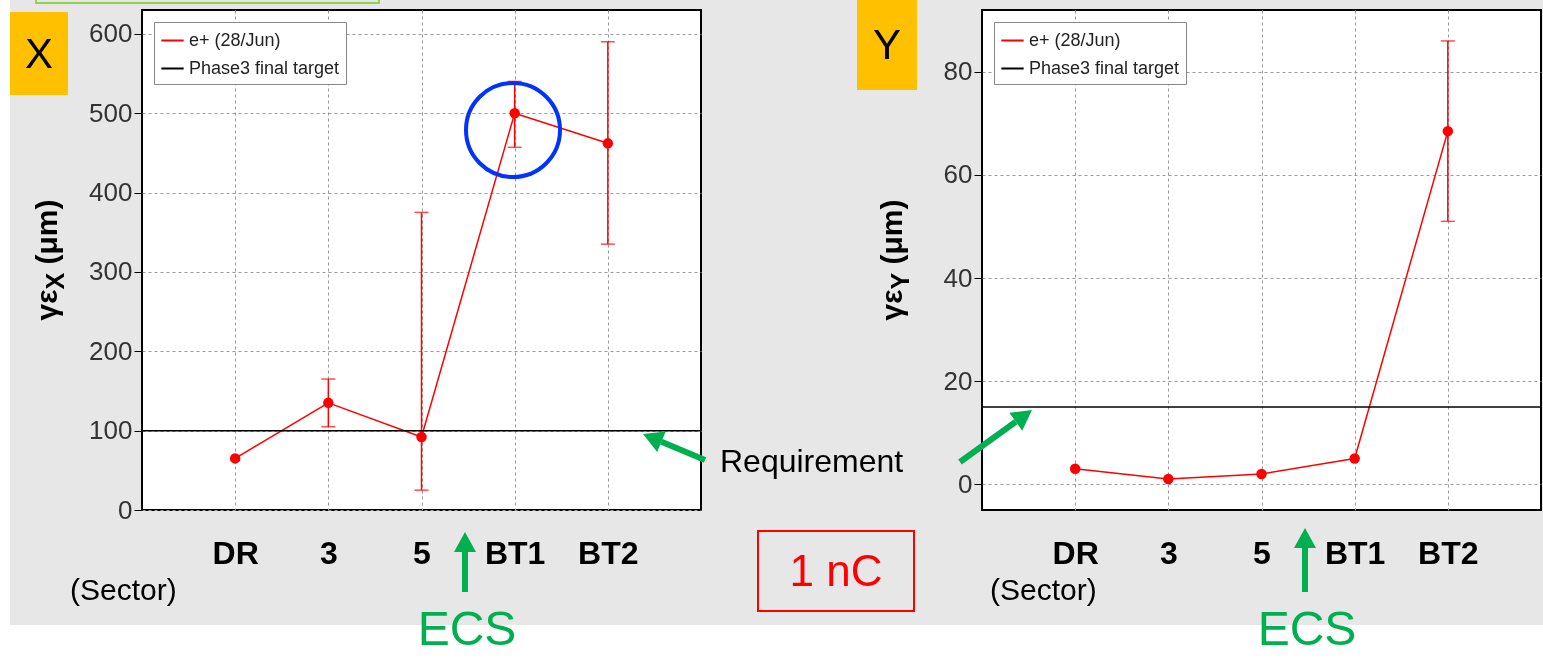 Image resolution: width=1543 pixels, height=659 pixels. Describe the element at coordinates (111, 430) in the screenshot. I see `y-tick-label: 100` at that location.